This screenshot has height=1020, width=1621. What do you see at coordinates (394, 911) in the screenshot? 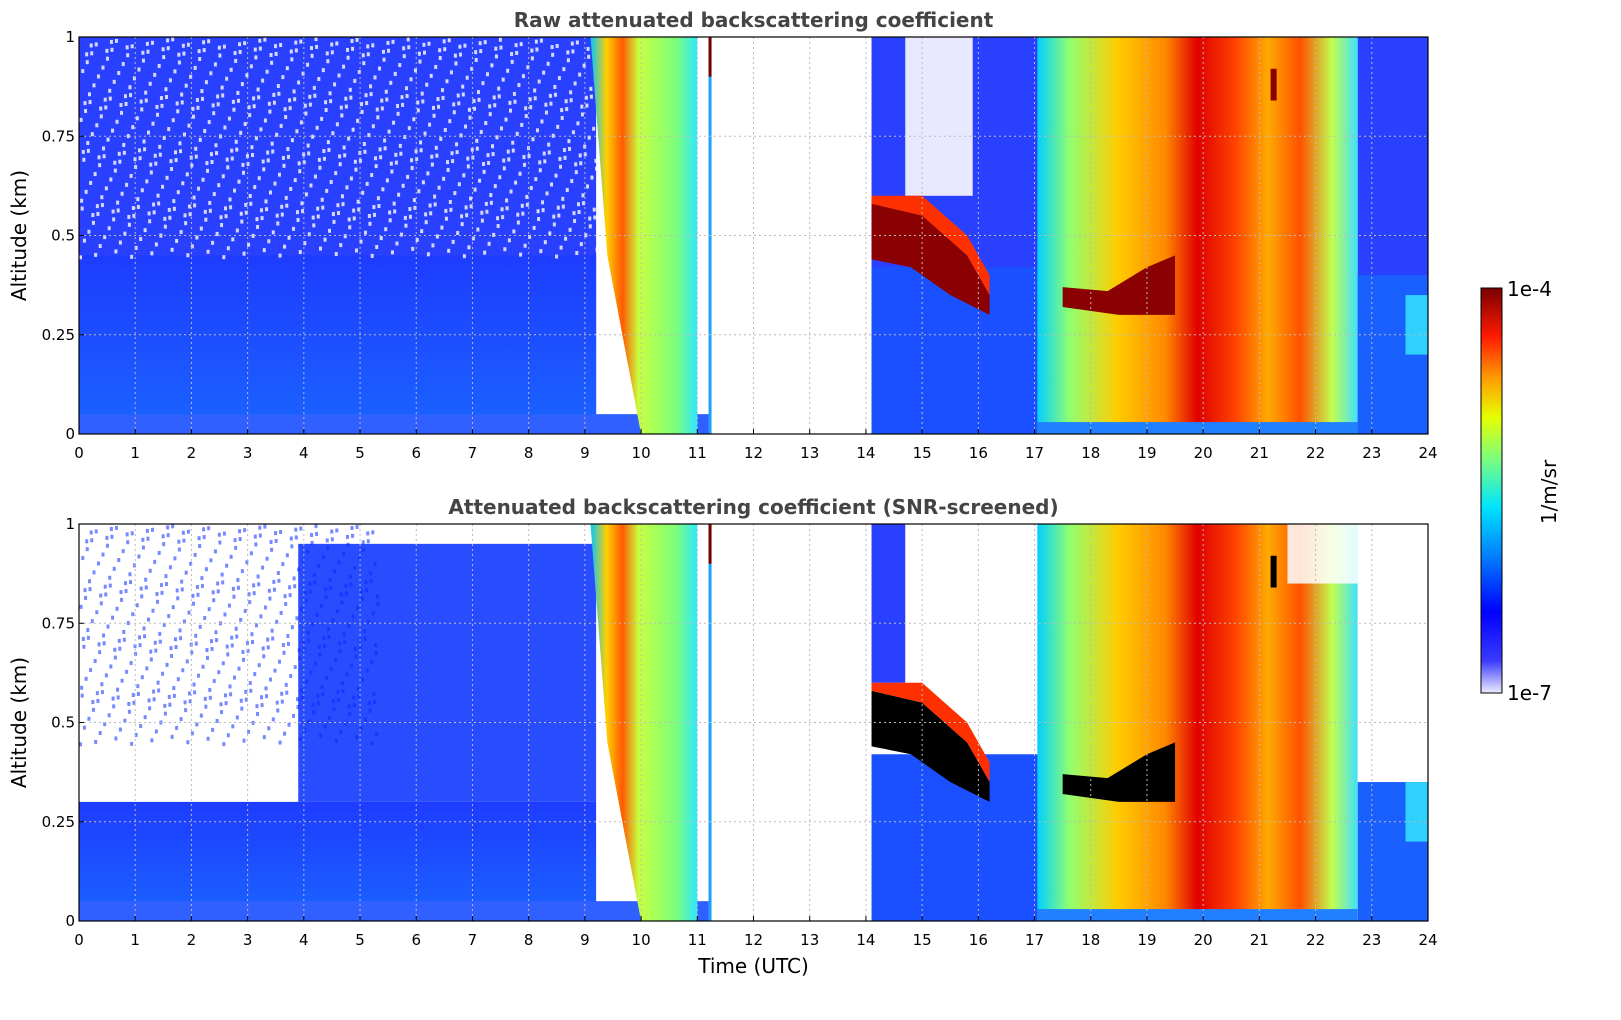
I see `surface-band` at bounding box center [394, 911].